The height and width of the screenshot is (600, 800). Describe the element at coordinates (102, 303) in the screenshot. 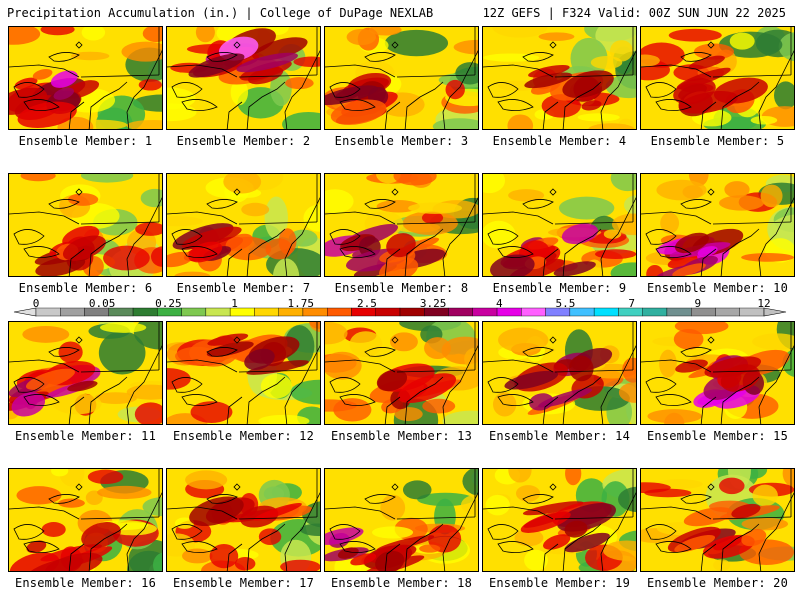

I see `scale-tick-label: 0.05` at that location.